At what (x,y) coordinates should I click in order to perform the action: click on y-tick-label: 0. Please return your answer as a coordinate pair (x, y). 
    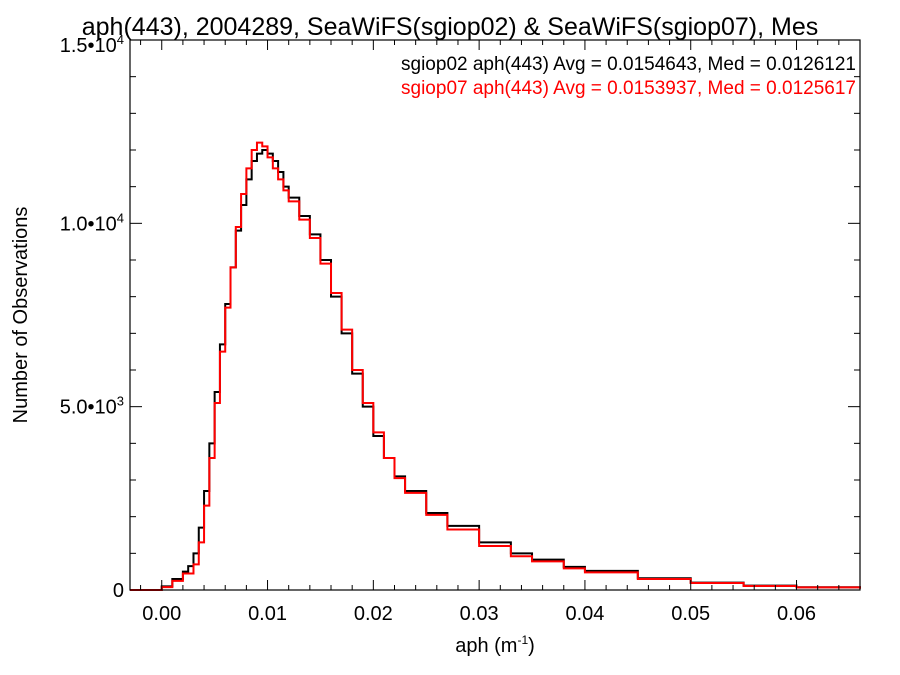
    Looking at the image, I should click on (118, 591).